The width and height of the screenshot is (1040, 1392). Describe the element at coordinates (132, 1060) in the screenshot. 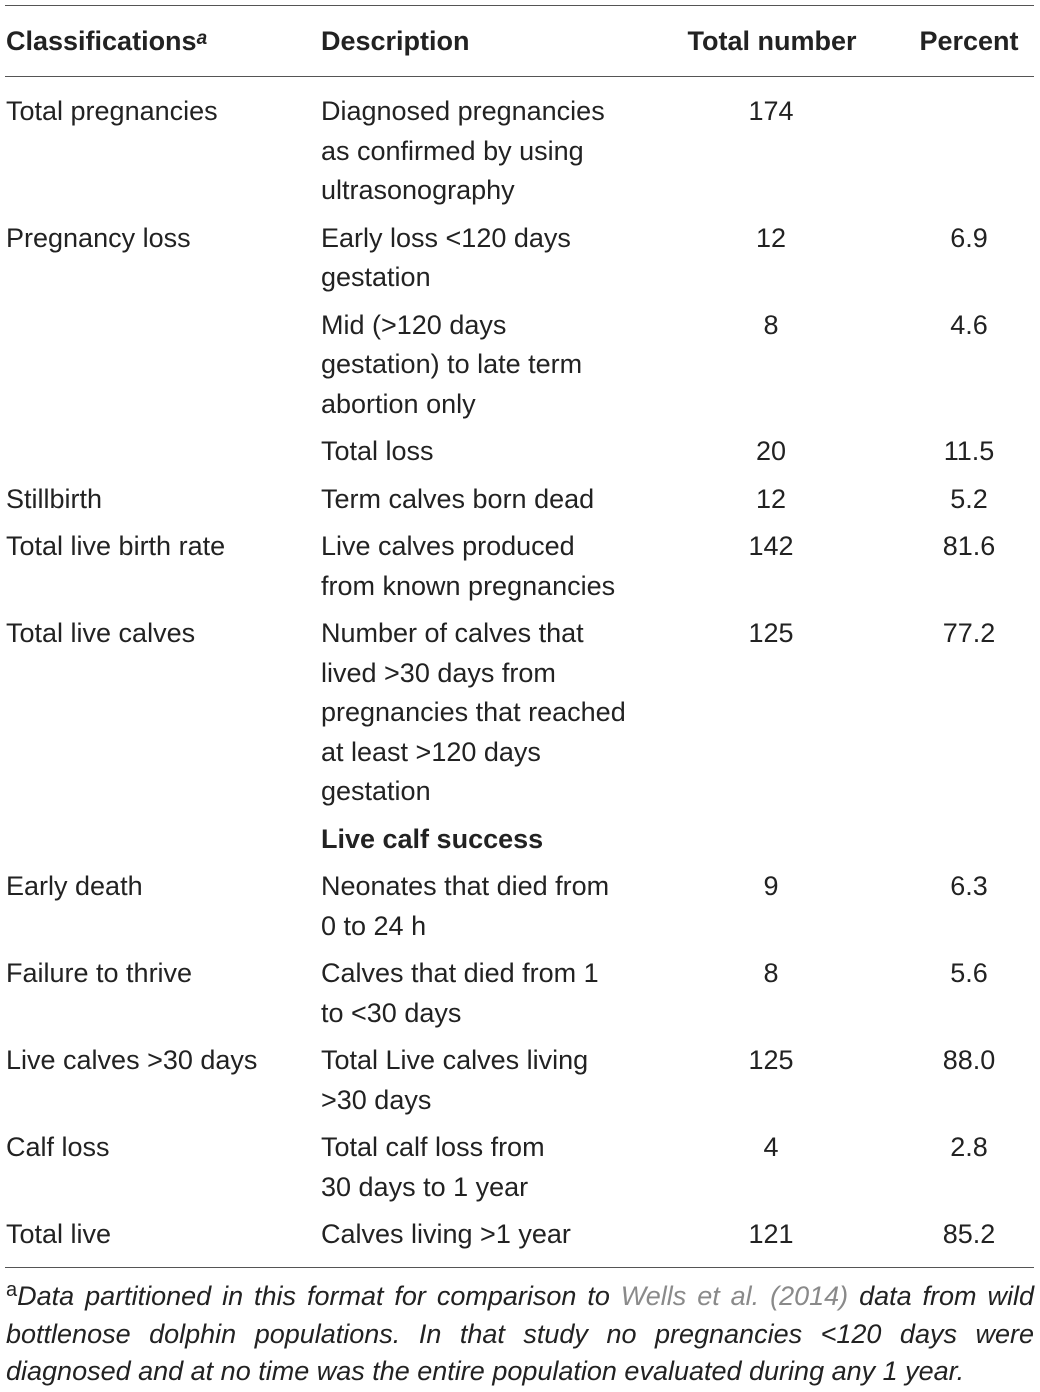

I see `classification-cell: Live calves >30 days` at that location.